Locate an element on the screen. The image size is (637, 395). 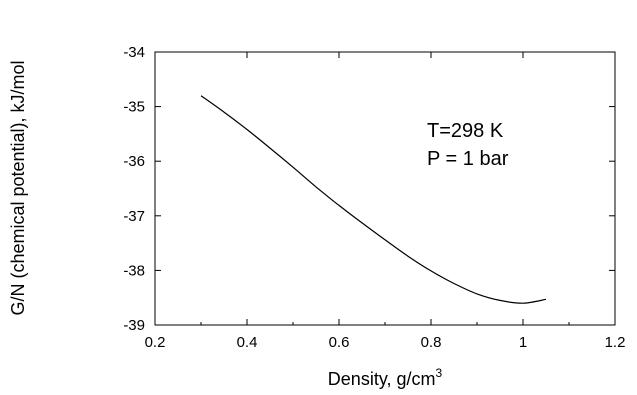
x-tick-label: 0.4 is located at coordinates (247, 342).